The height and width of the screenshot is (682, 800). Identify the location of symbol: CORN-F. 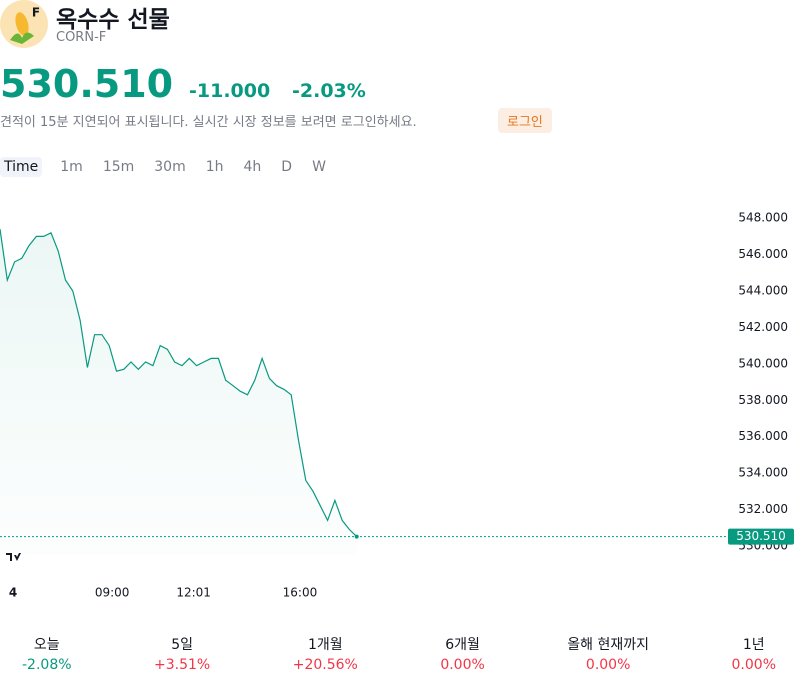
(81, 37).